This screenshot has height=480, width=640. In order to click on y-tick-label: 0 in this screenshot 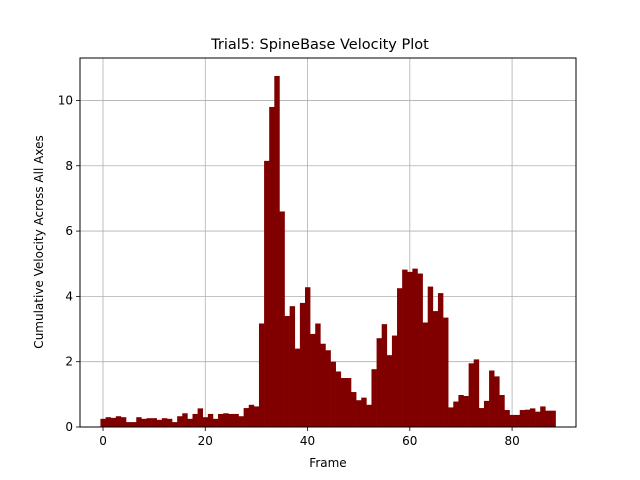, I will do `click(69, 427)`.